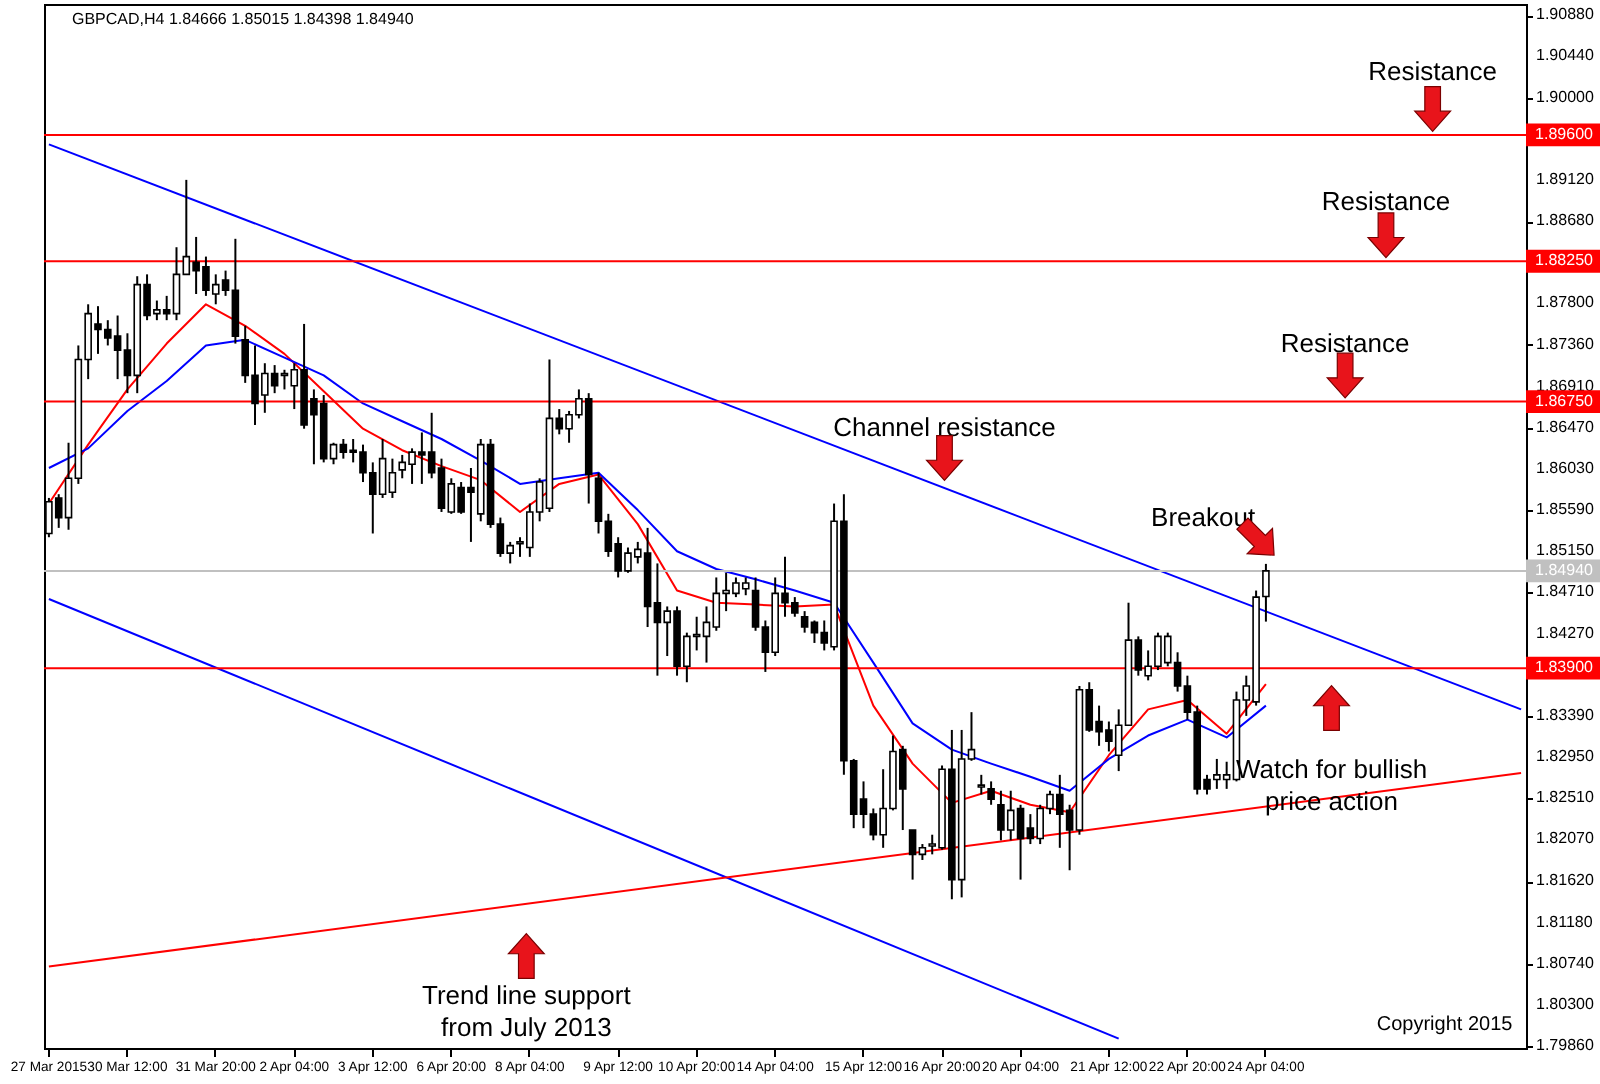 The height and width of the screenshot is (1084, 1600). I want to click on y-tick-label: 1.81620, so click(1565, 880).